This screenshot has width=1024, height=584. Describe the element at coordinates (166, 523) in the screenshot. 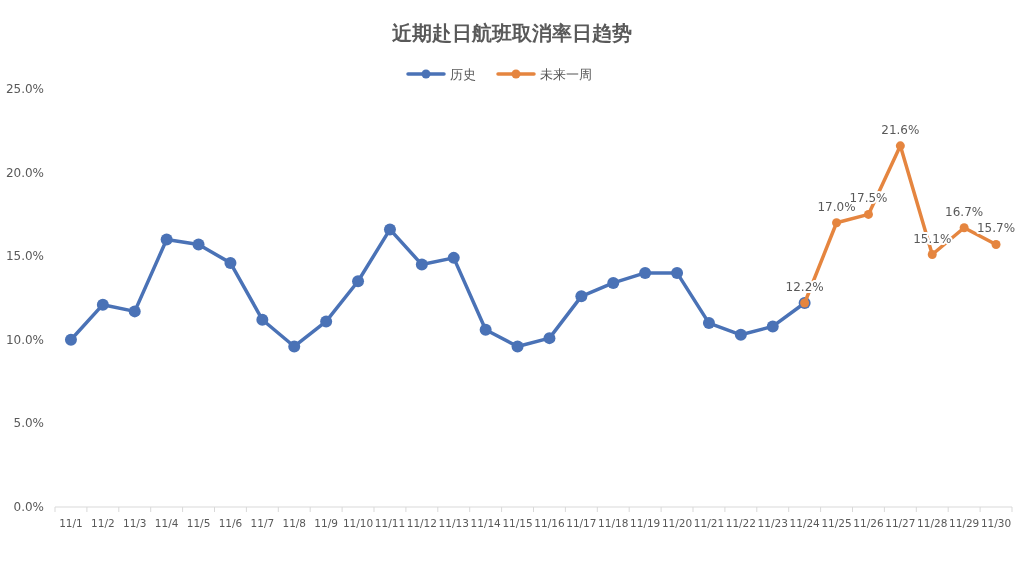

I see `x-tick-label: 11/4` at that location.